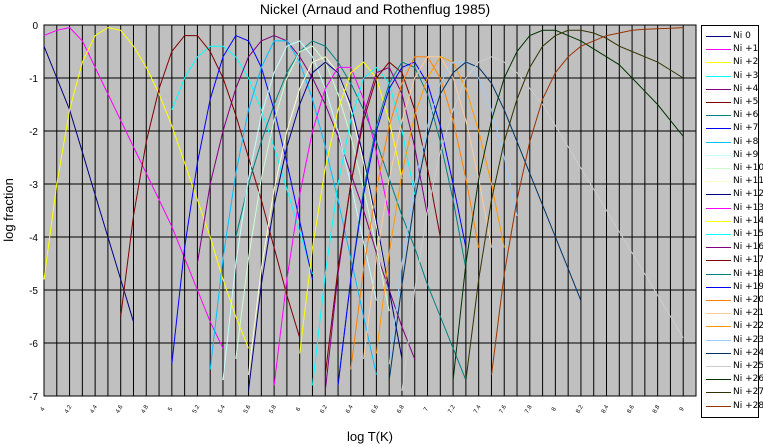  I want to click on x-tick-label: 4.2, so click(69, 409).